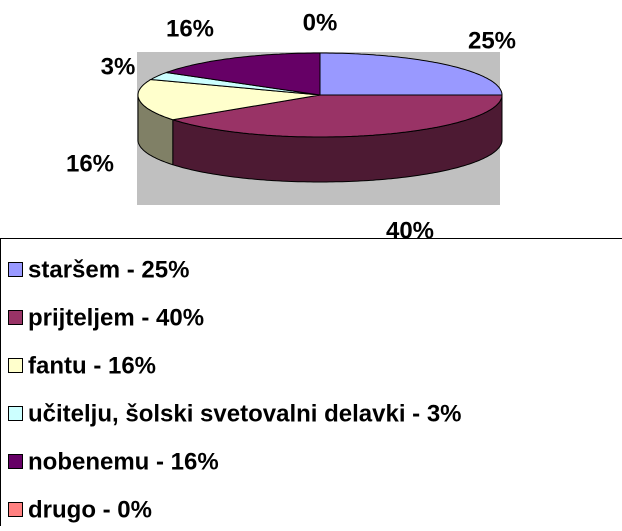  What do you see at coordinates (410, 230) in the screenshot?
I see `data-label: 40%` at bounding box center [410, 230].